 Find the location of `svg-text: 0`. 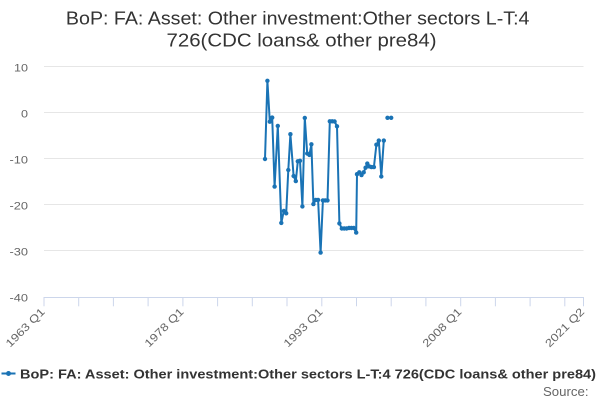

svg-text: 0 is located at coordinates (24, 115).